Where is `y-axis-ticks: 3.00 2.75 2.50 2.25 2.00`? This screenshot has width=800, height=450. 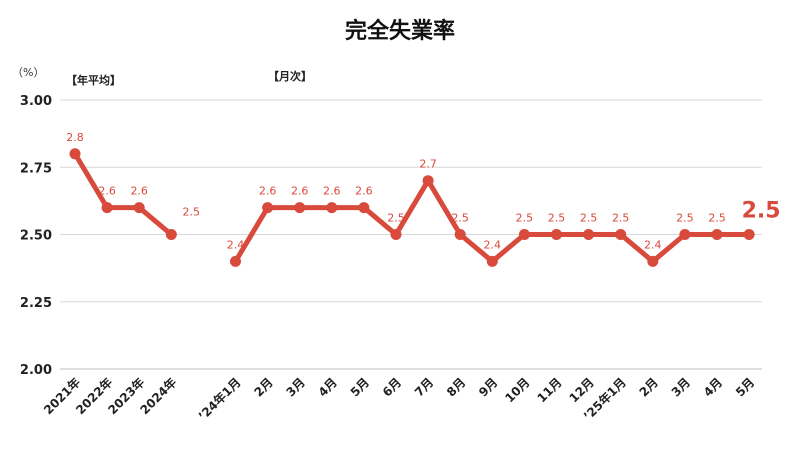
y-axis-ticks: 3.00 2.75 2.50 2.25 2.00 is located at coordinates (36, 236).